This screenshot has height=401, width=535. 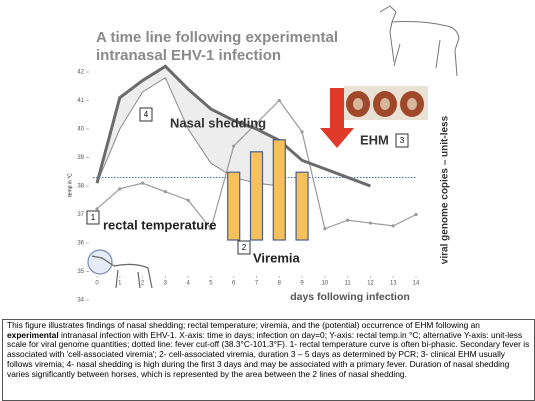 What do you see at coordinates (188, 55) in the screenshot?
I see `chart-title: intranasal EHV-1 infection` at bounding box center [188, 55].